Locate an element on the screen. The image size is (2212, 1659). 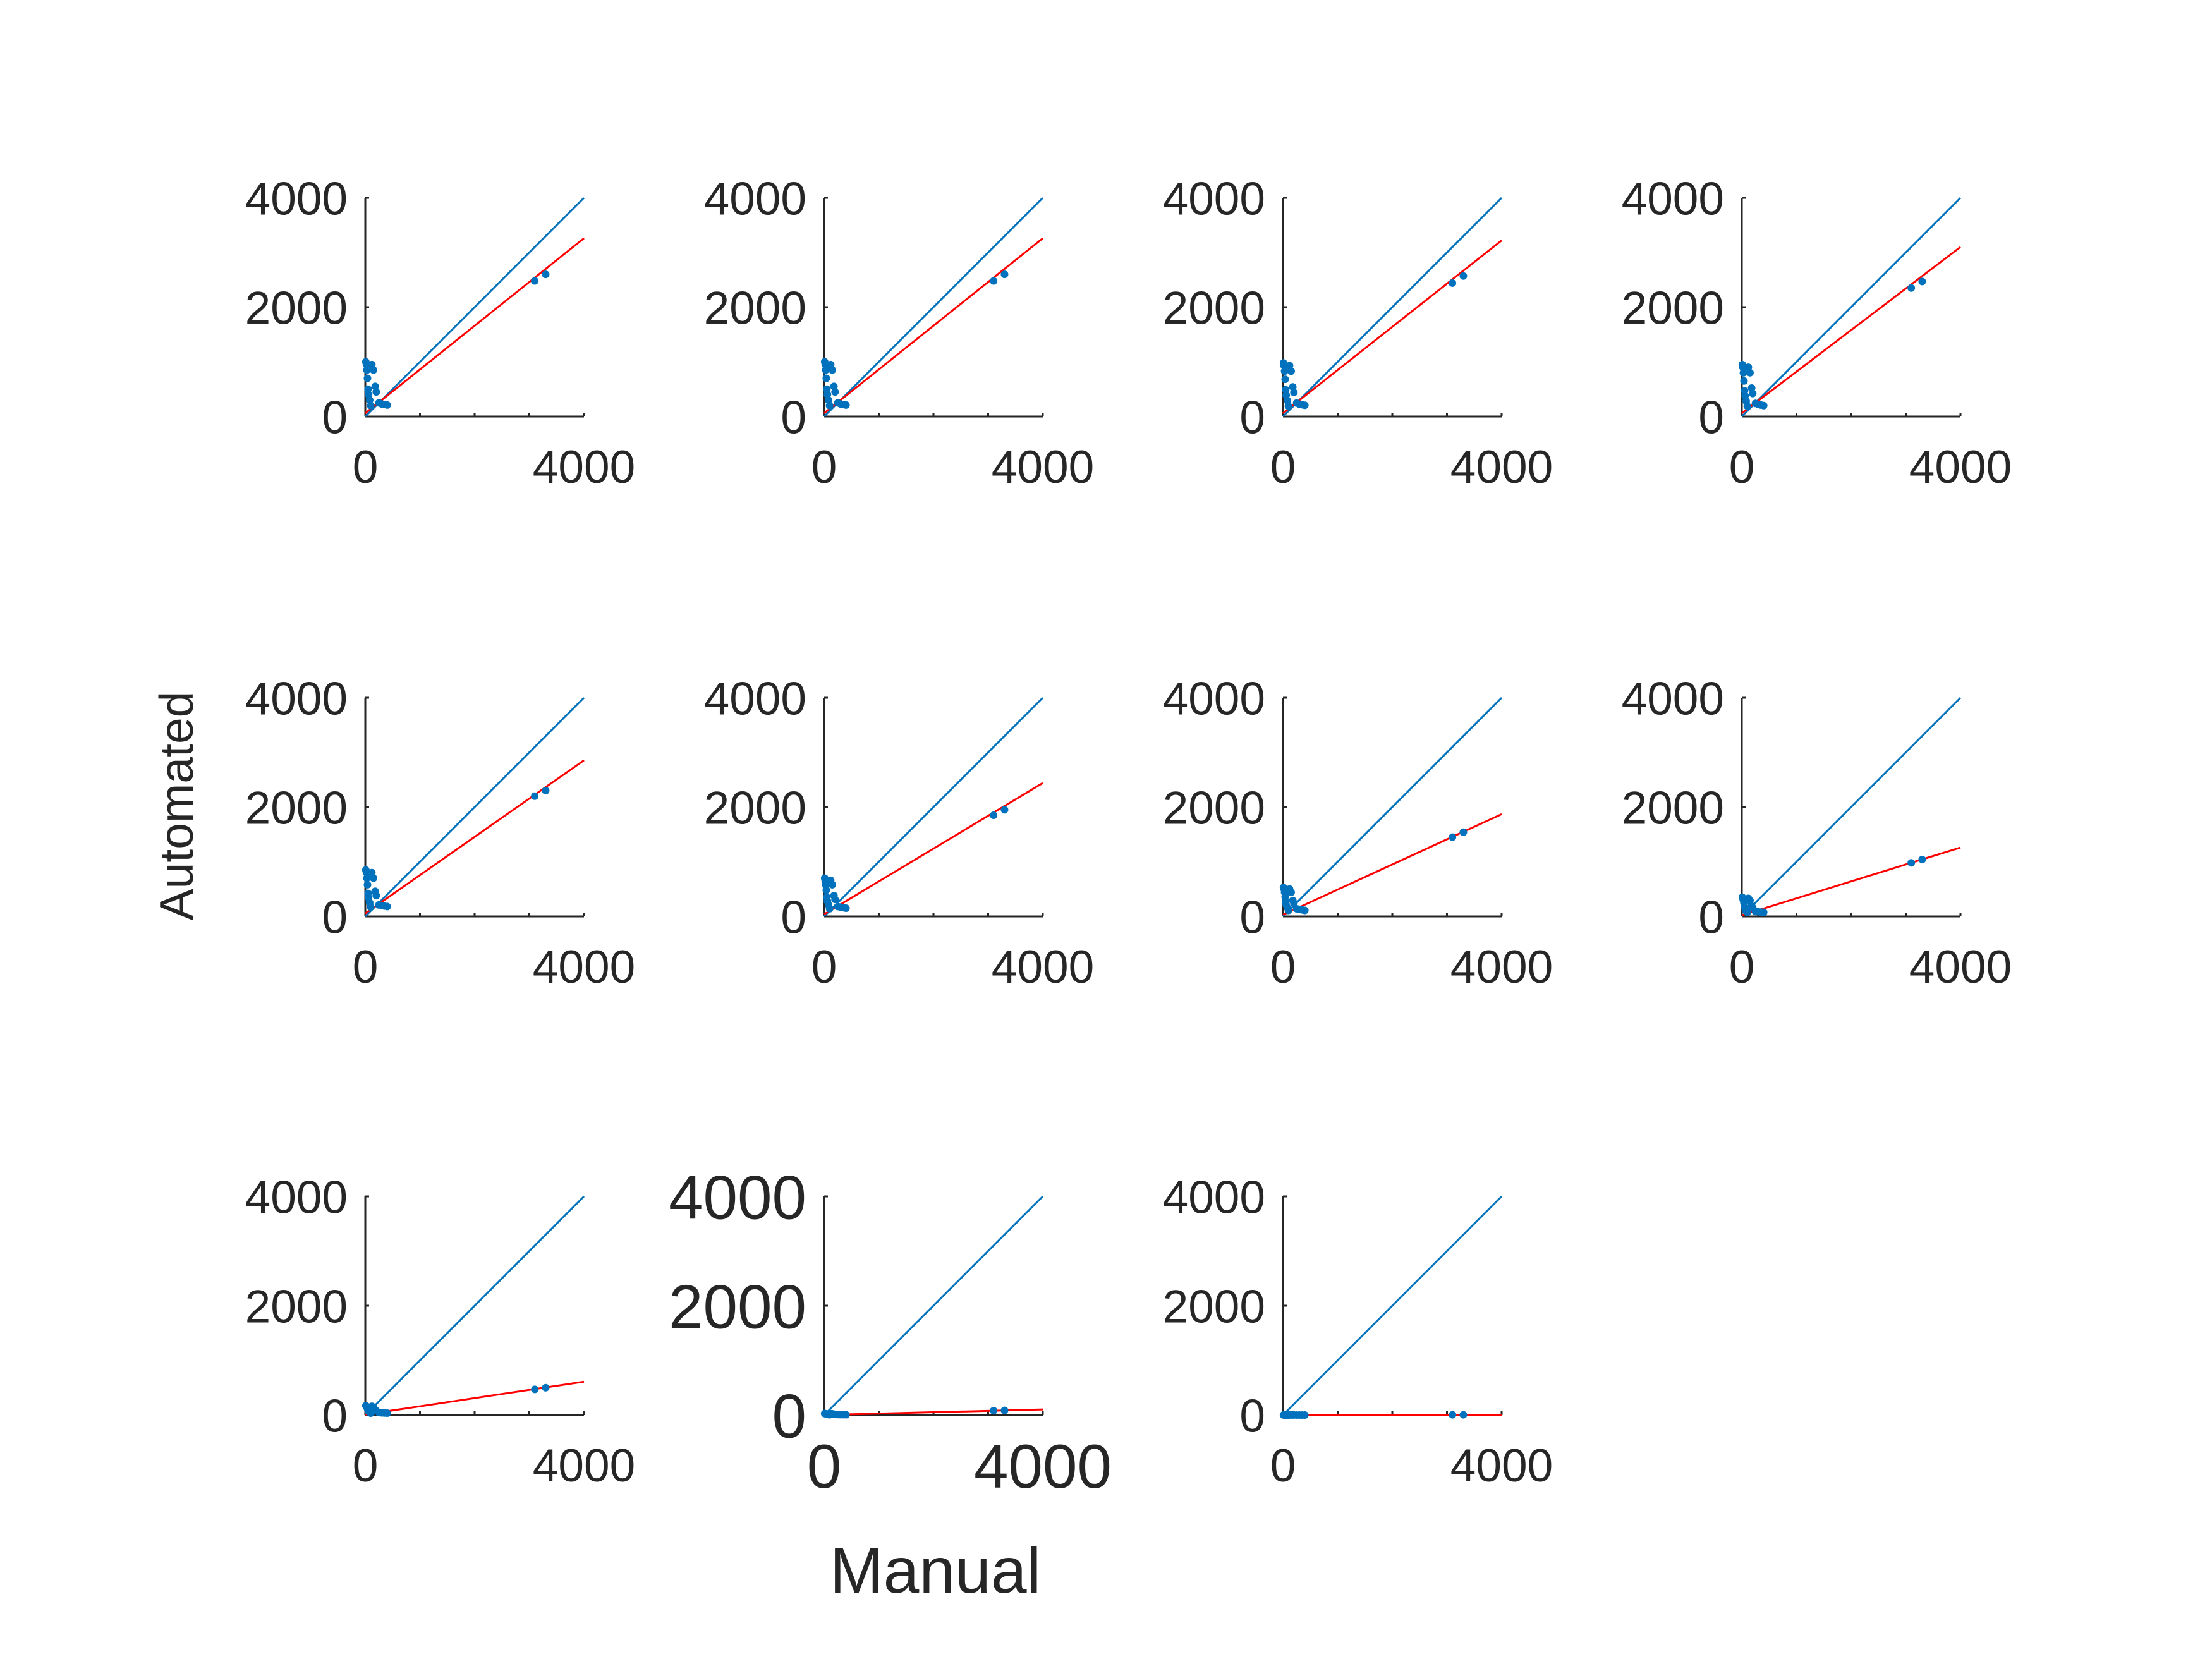
subplot-6: 0 2000 4000 0 4000 is located at coordinates (899, 833).